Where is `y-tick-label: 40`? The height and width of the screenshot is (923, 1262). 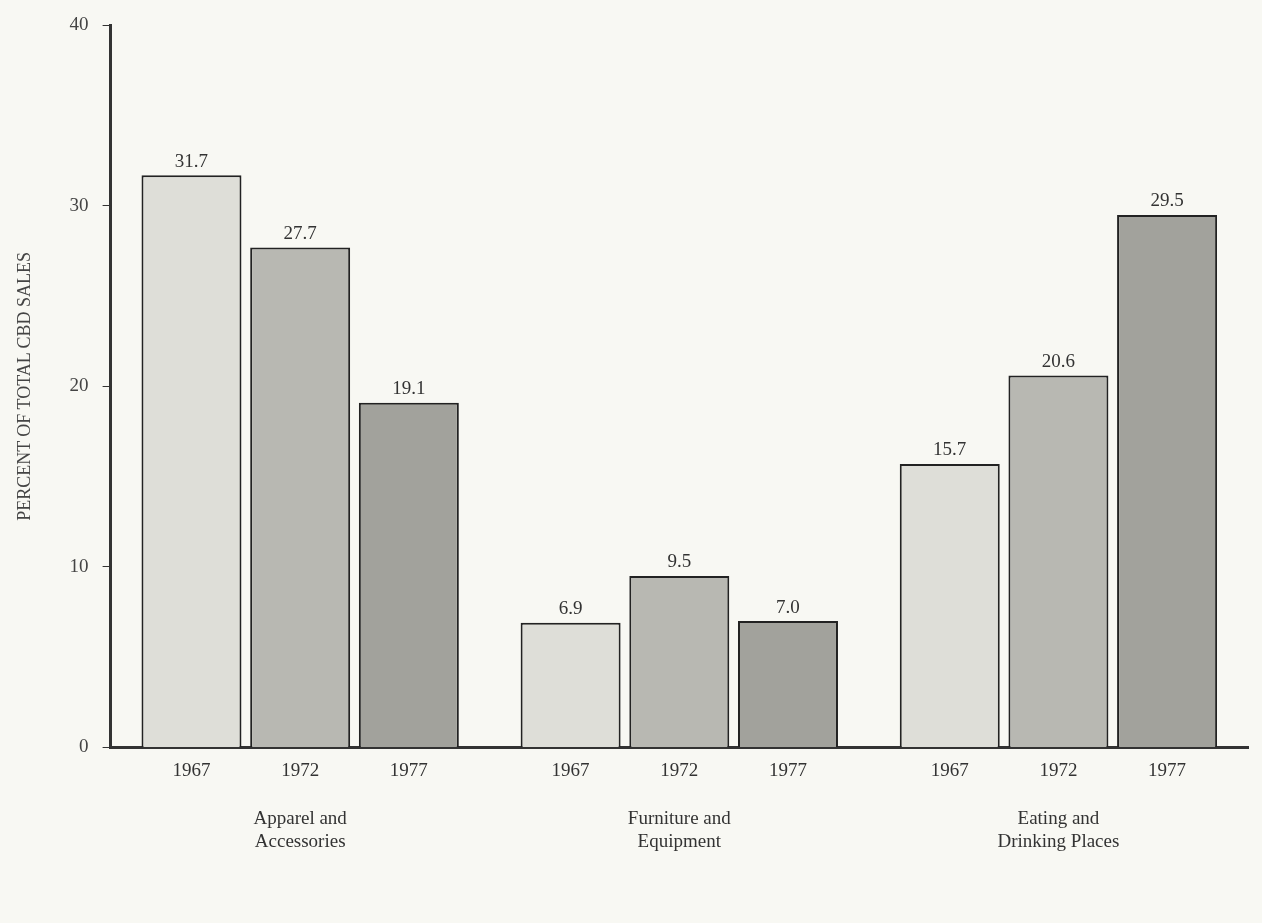 y-tick-label: 40 is located at coordinates (79, 24).